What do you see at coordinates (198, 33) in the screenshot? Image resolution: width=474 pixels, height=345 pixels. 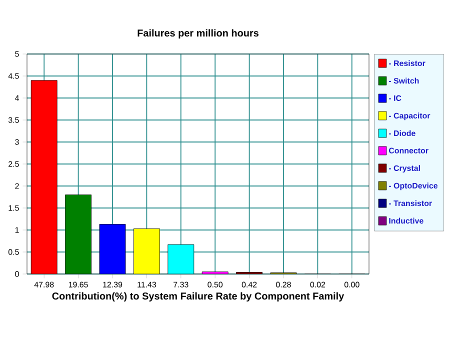 I see `chart-title: Failures per million hours` at bounding box center [198, 33].